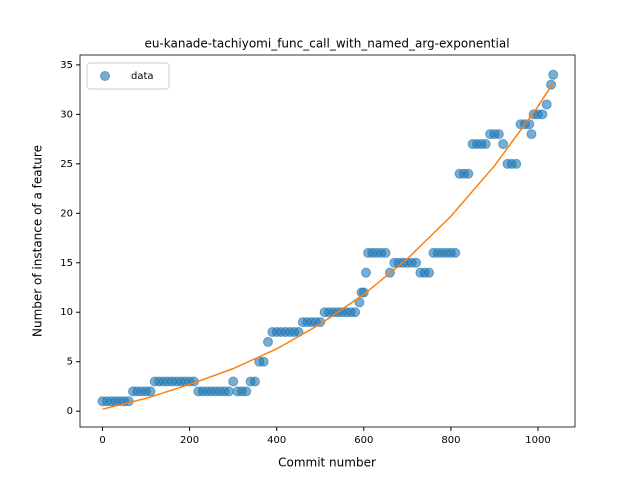 This screenshot has height=484, width=640. I want to click on y-axis-label: Number of instance of a feature, so click(38, 241).